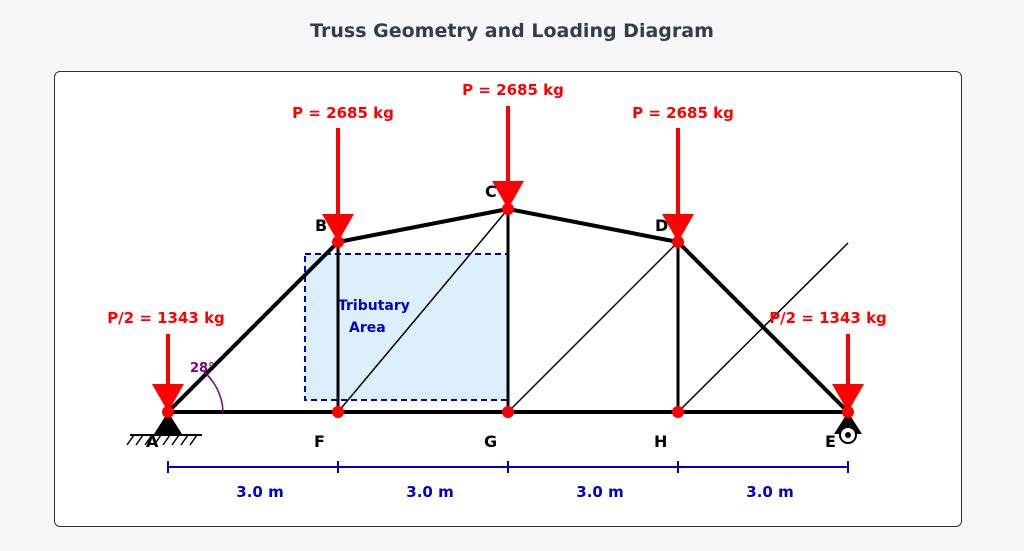 The image size is (1024, 551). Describe the element at coordinates (319, 441) in the screenshot. I see `node-label-F: F` at that location.